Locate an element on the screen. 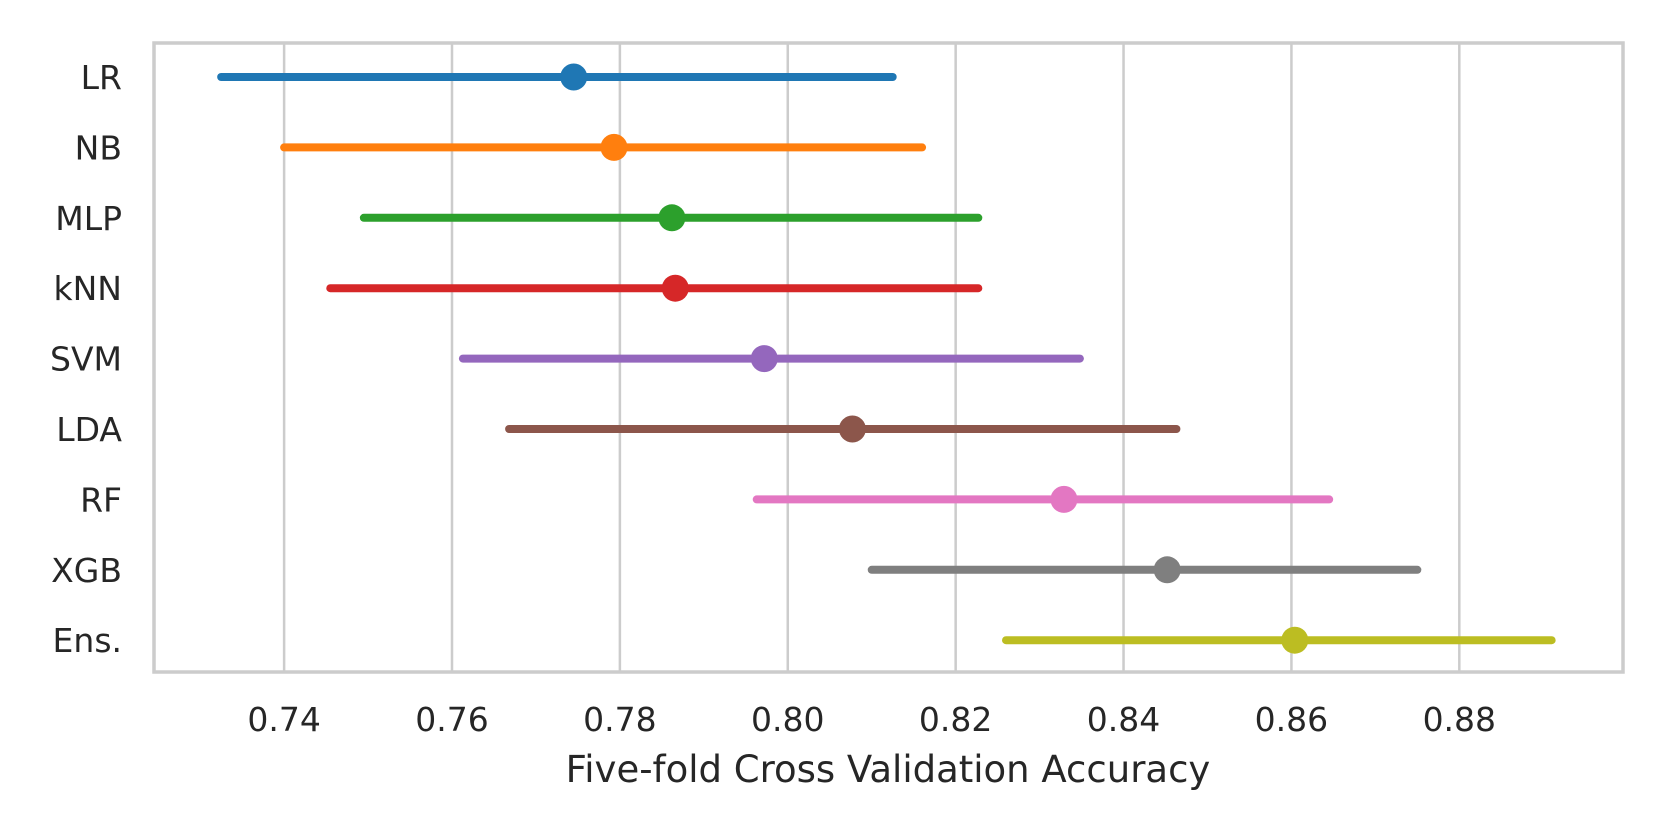  mean-marker-xgb is located at coordinates (1167, 570).